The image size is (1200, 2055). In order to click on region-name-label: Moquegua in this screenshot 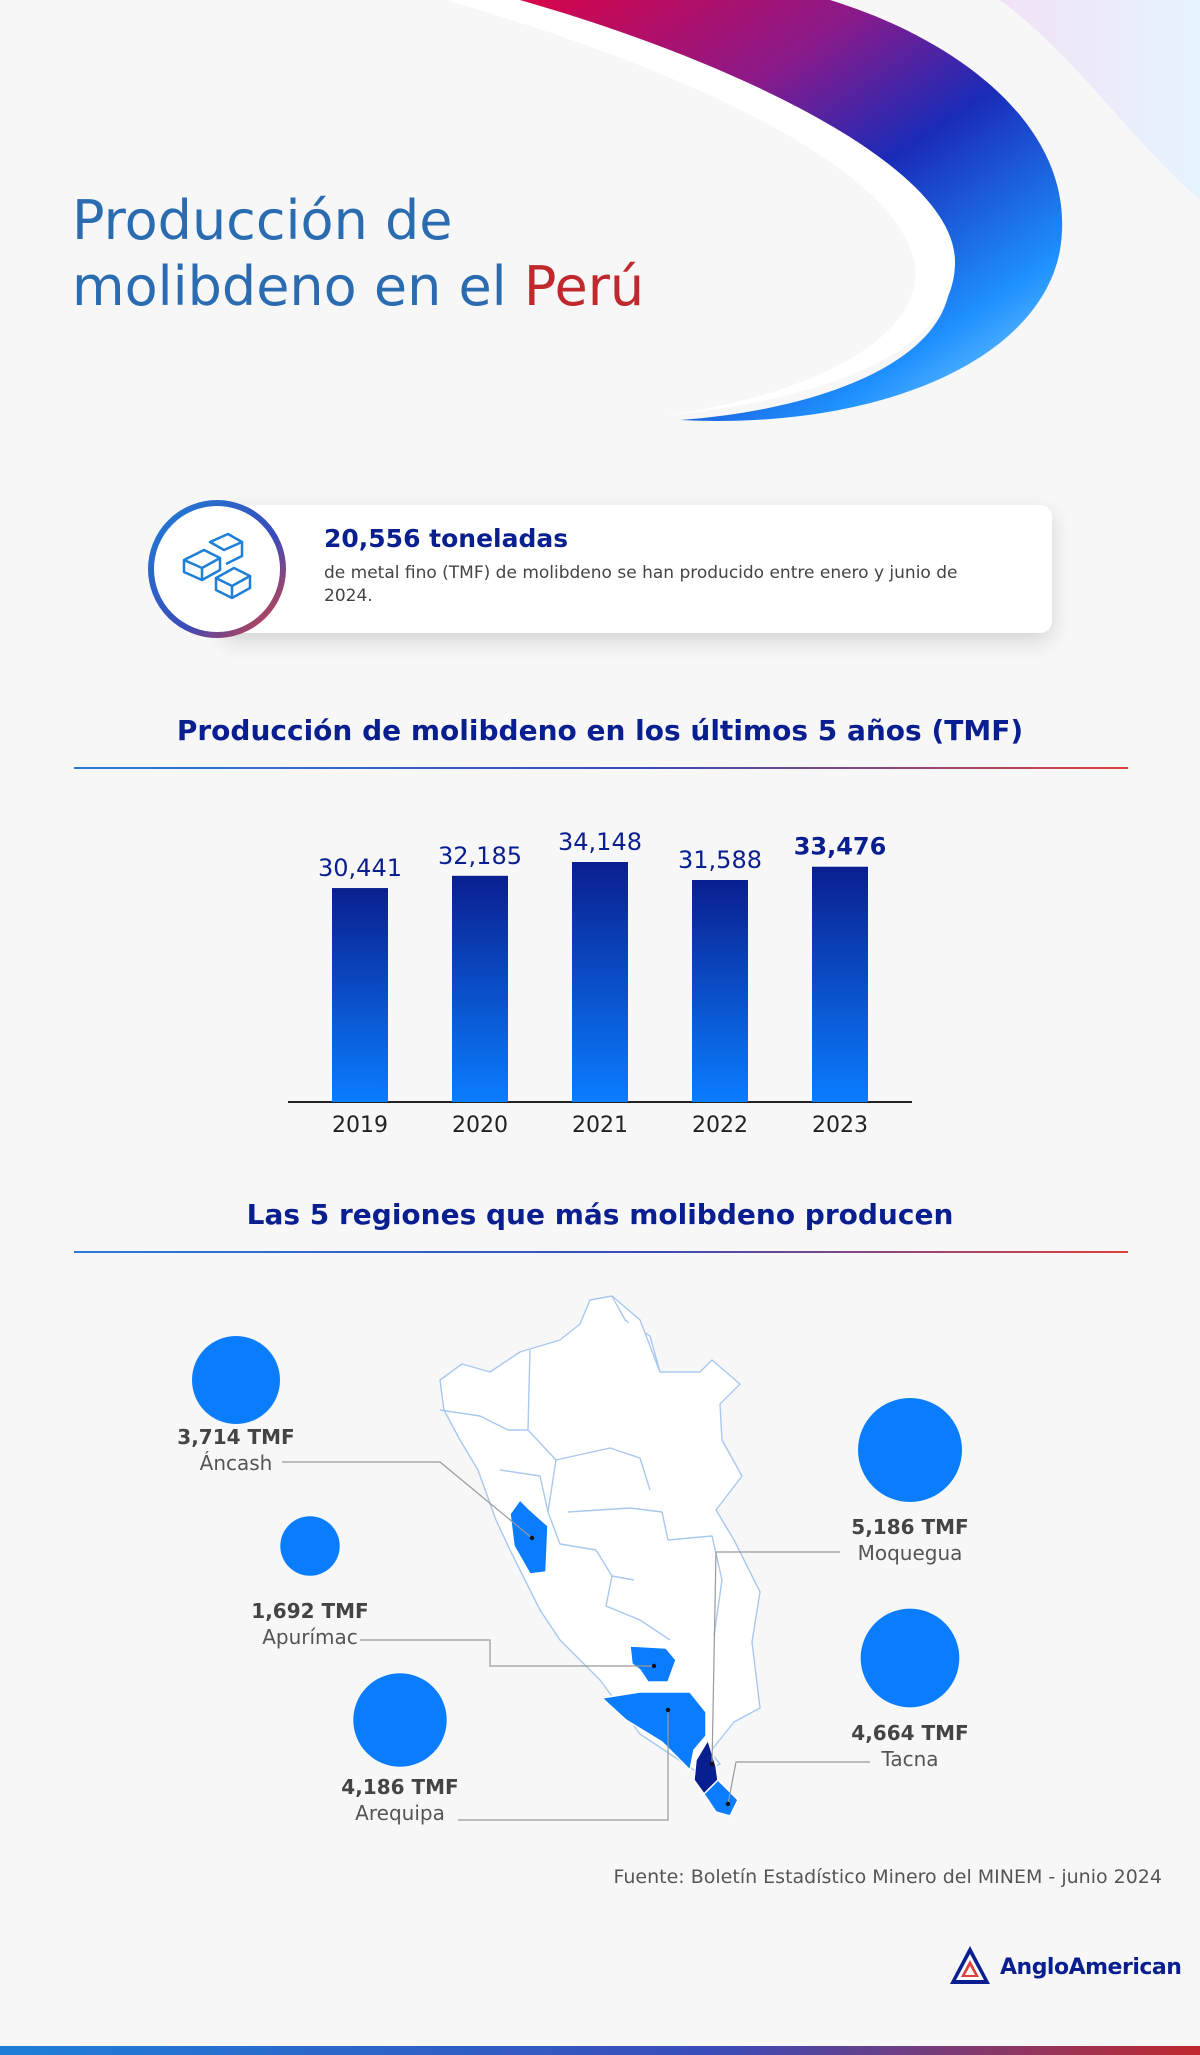, I will do `click(910, 1553)`.